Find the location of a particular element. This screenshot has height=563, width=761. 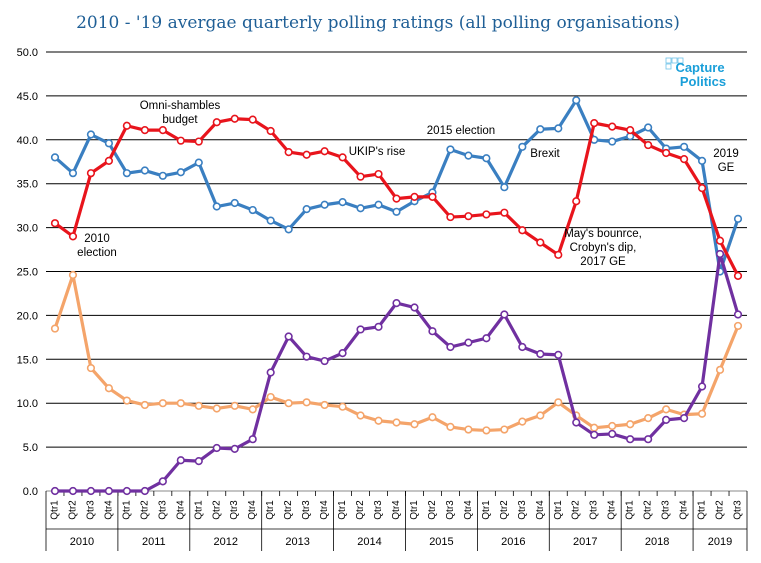

y-tick-label: 35.0 is located at coordinates (27, 185).